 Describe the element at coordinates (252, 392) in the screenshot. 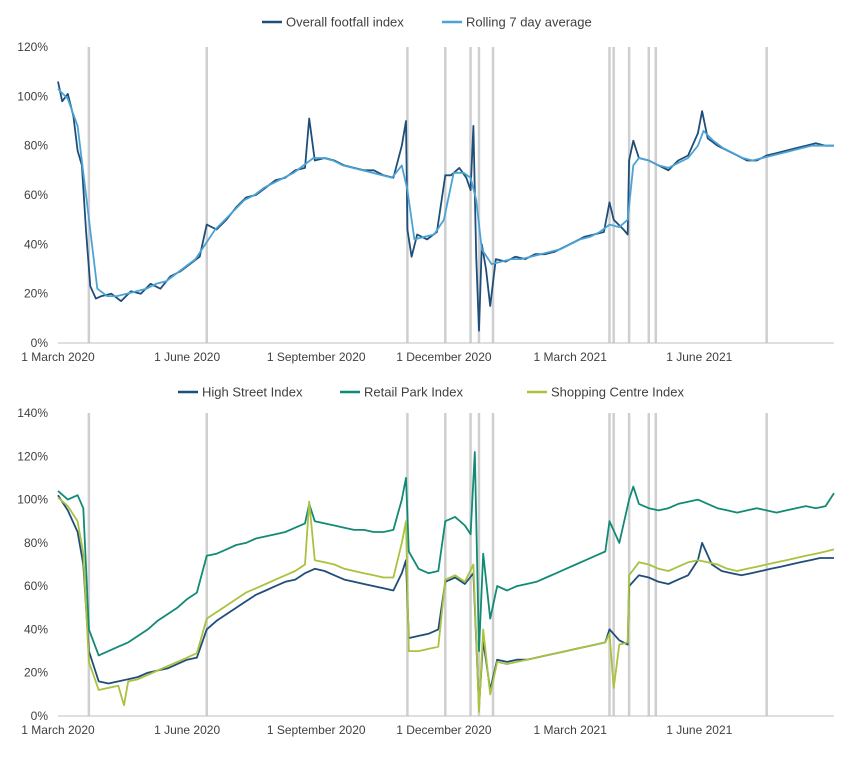

I see `legend-label: High Street Index` at that location.